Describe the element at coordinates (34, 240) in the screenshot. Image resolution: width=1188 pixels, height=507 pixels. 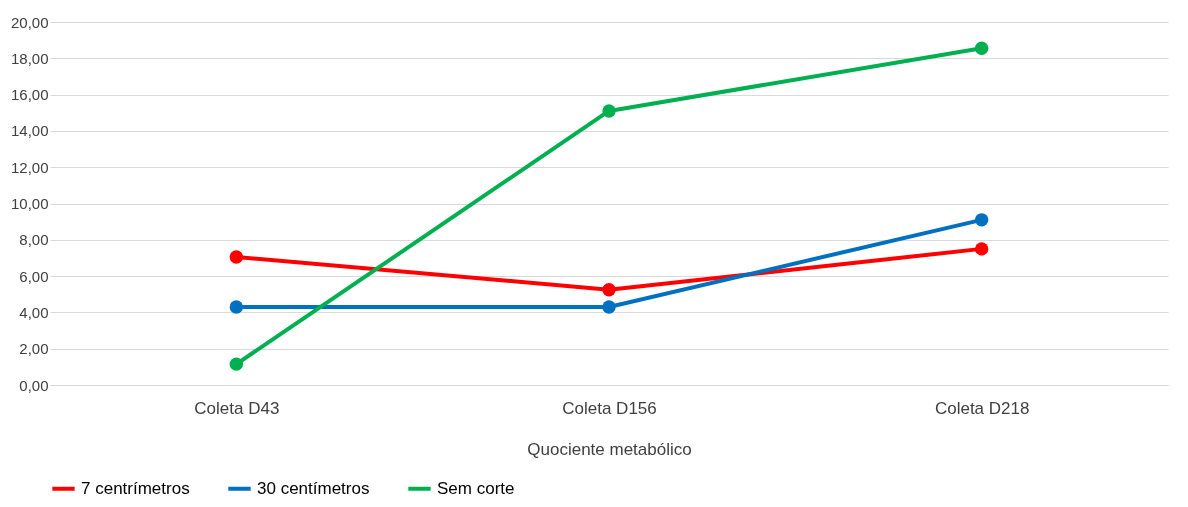
I see `y-tick-label: 8,00` at that location.